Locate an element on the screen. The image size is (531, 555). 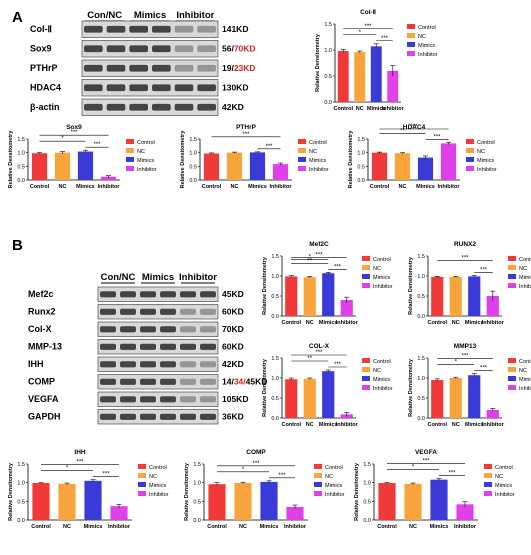
blot-size-part: 45KD is located at coordinates (233, 294).